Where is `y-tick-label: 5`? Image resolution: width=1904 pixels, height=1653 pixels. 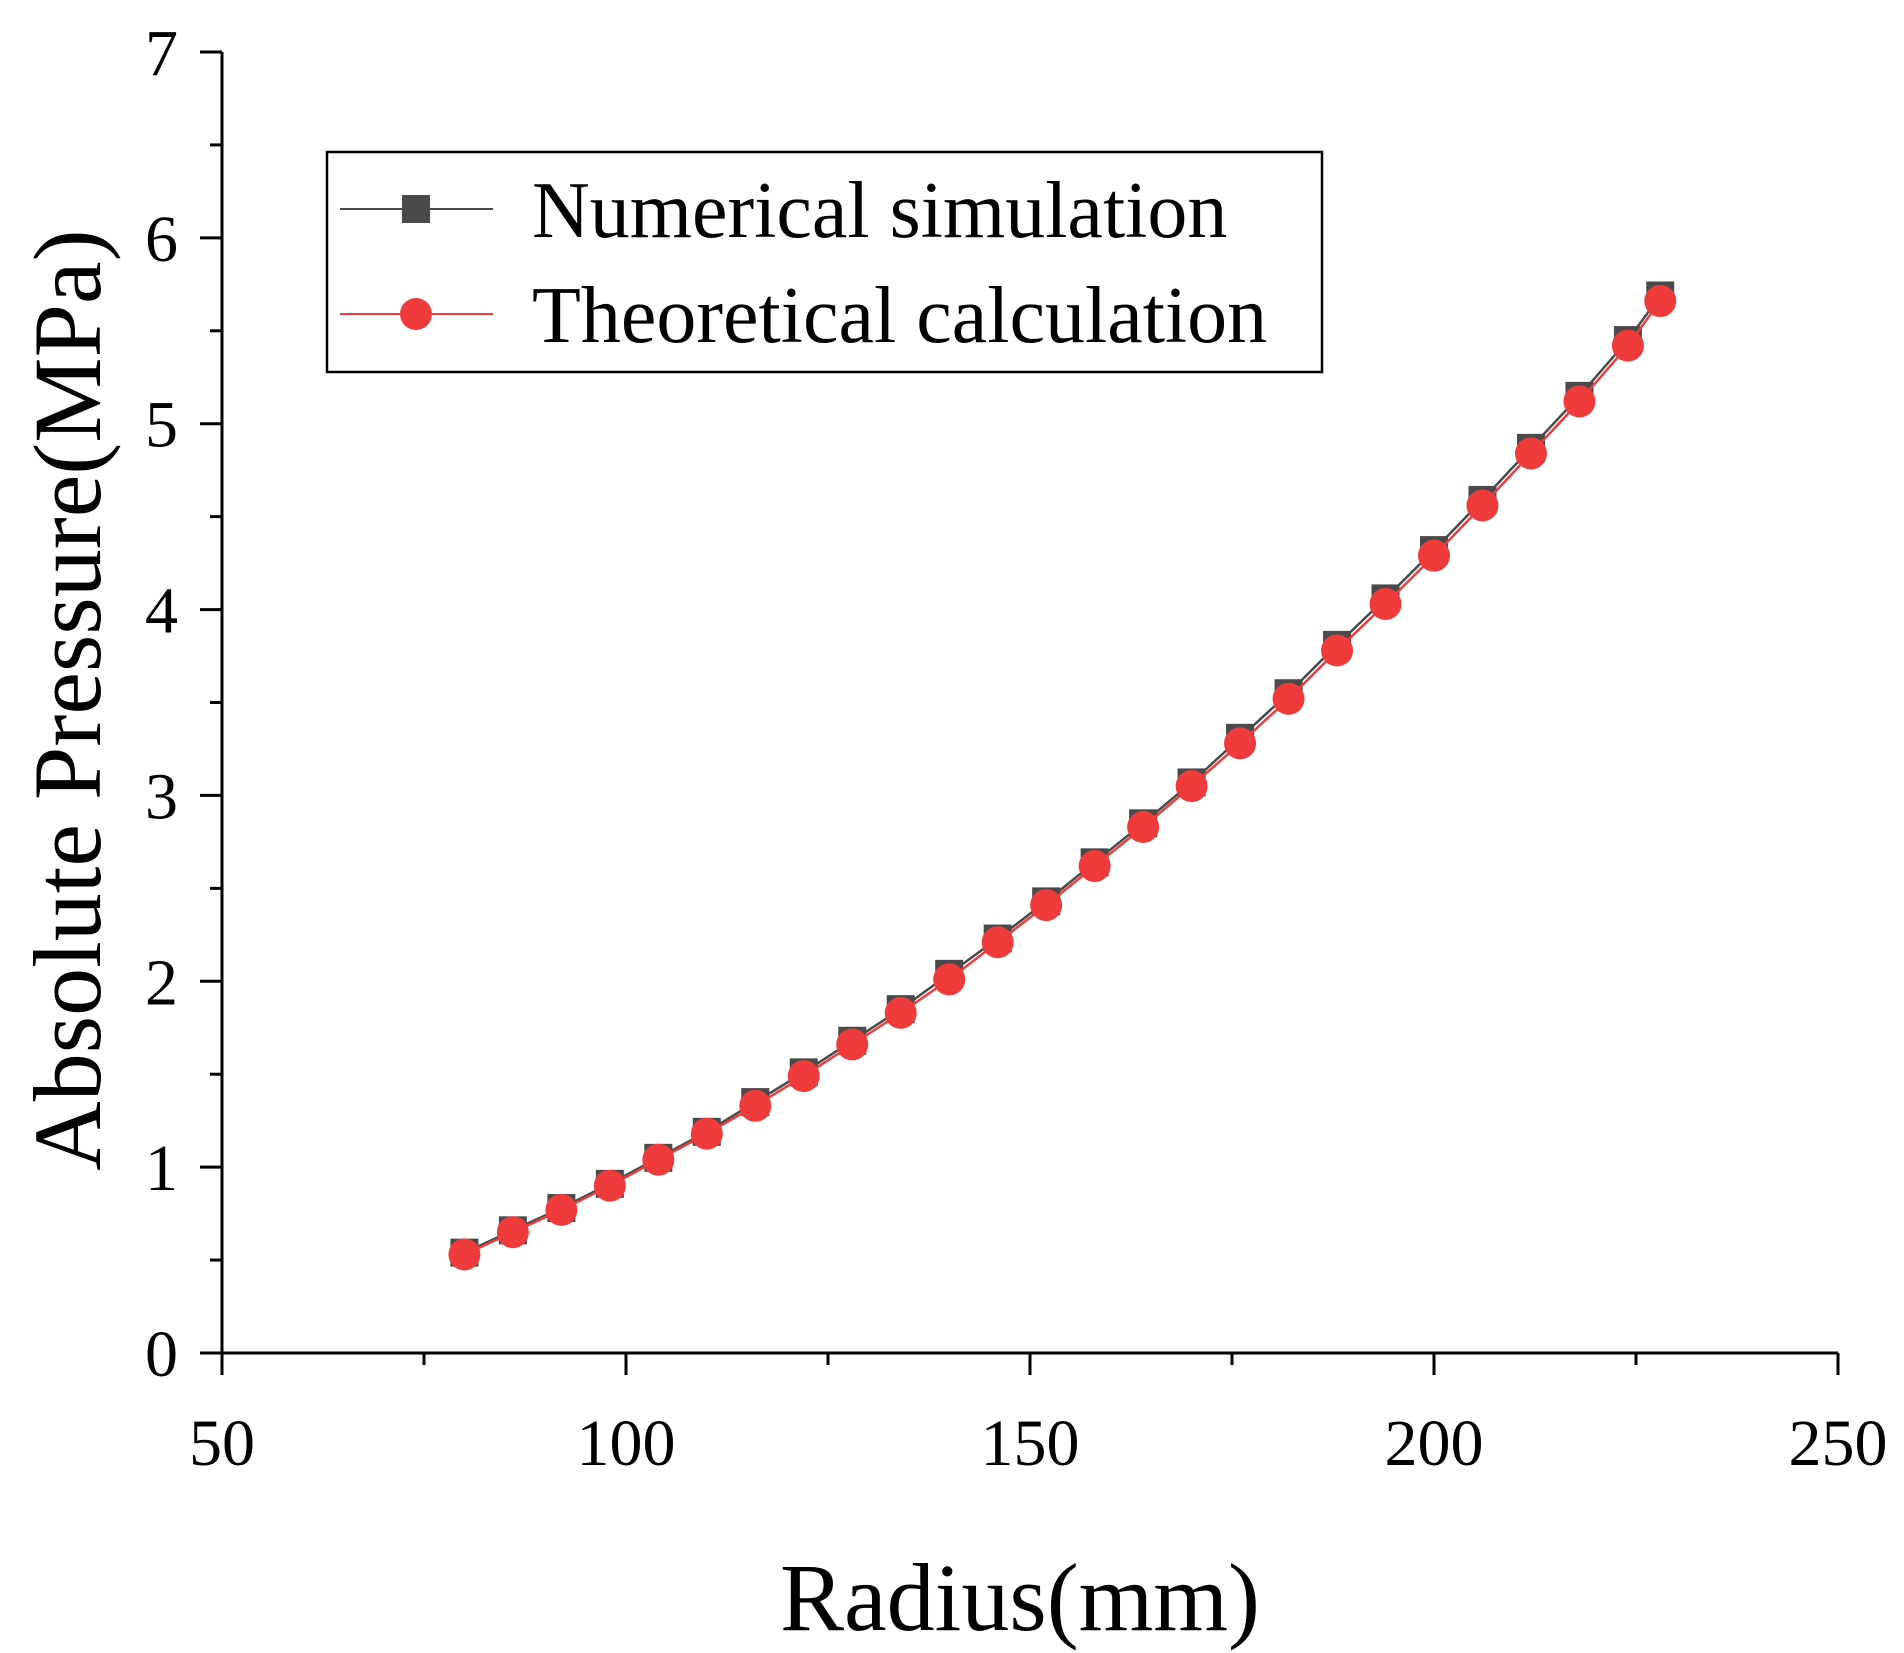
y-tick-label: 5 is located at coordinates (161, 425).